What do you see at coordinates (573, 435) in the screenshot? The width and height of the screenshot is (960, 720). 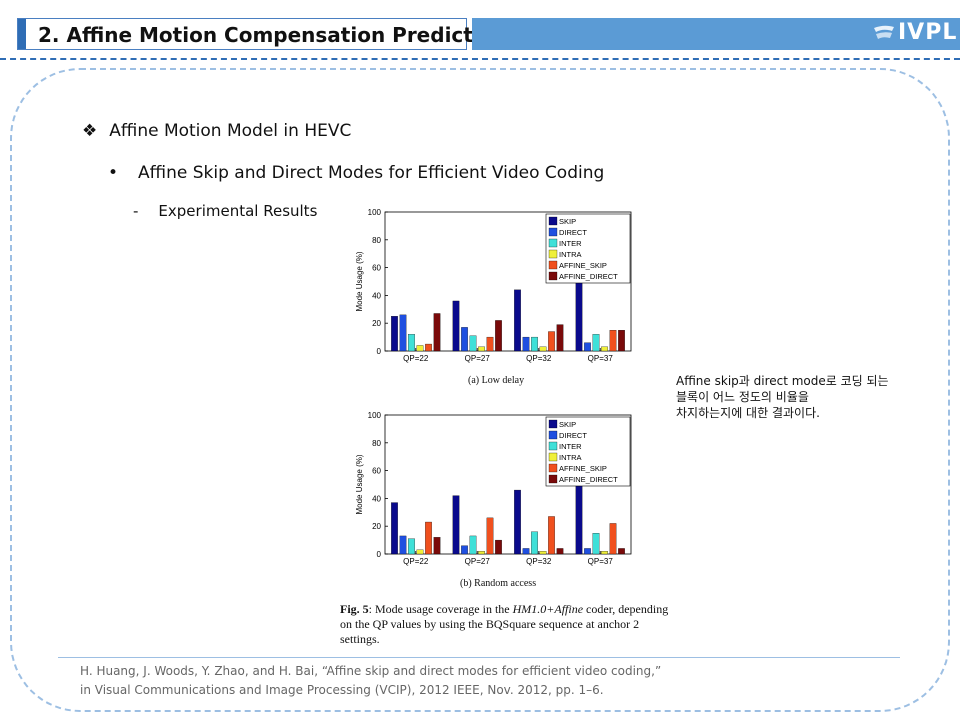 I see `legend-label: DIRECT` at bounding box center [573, 435].